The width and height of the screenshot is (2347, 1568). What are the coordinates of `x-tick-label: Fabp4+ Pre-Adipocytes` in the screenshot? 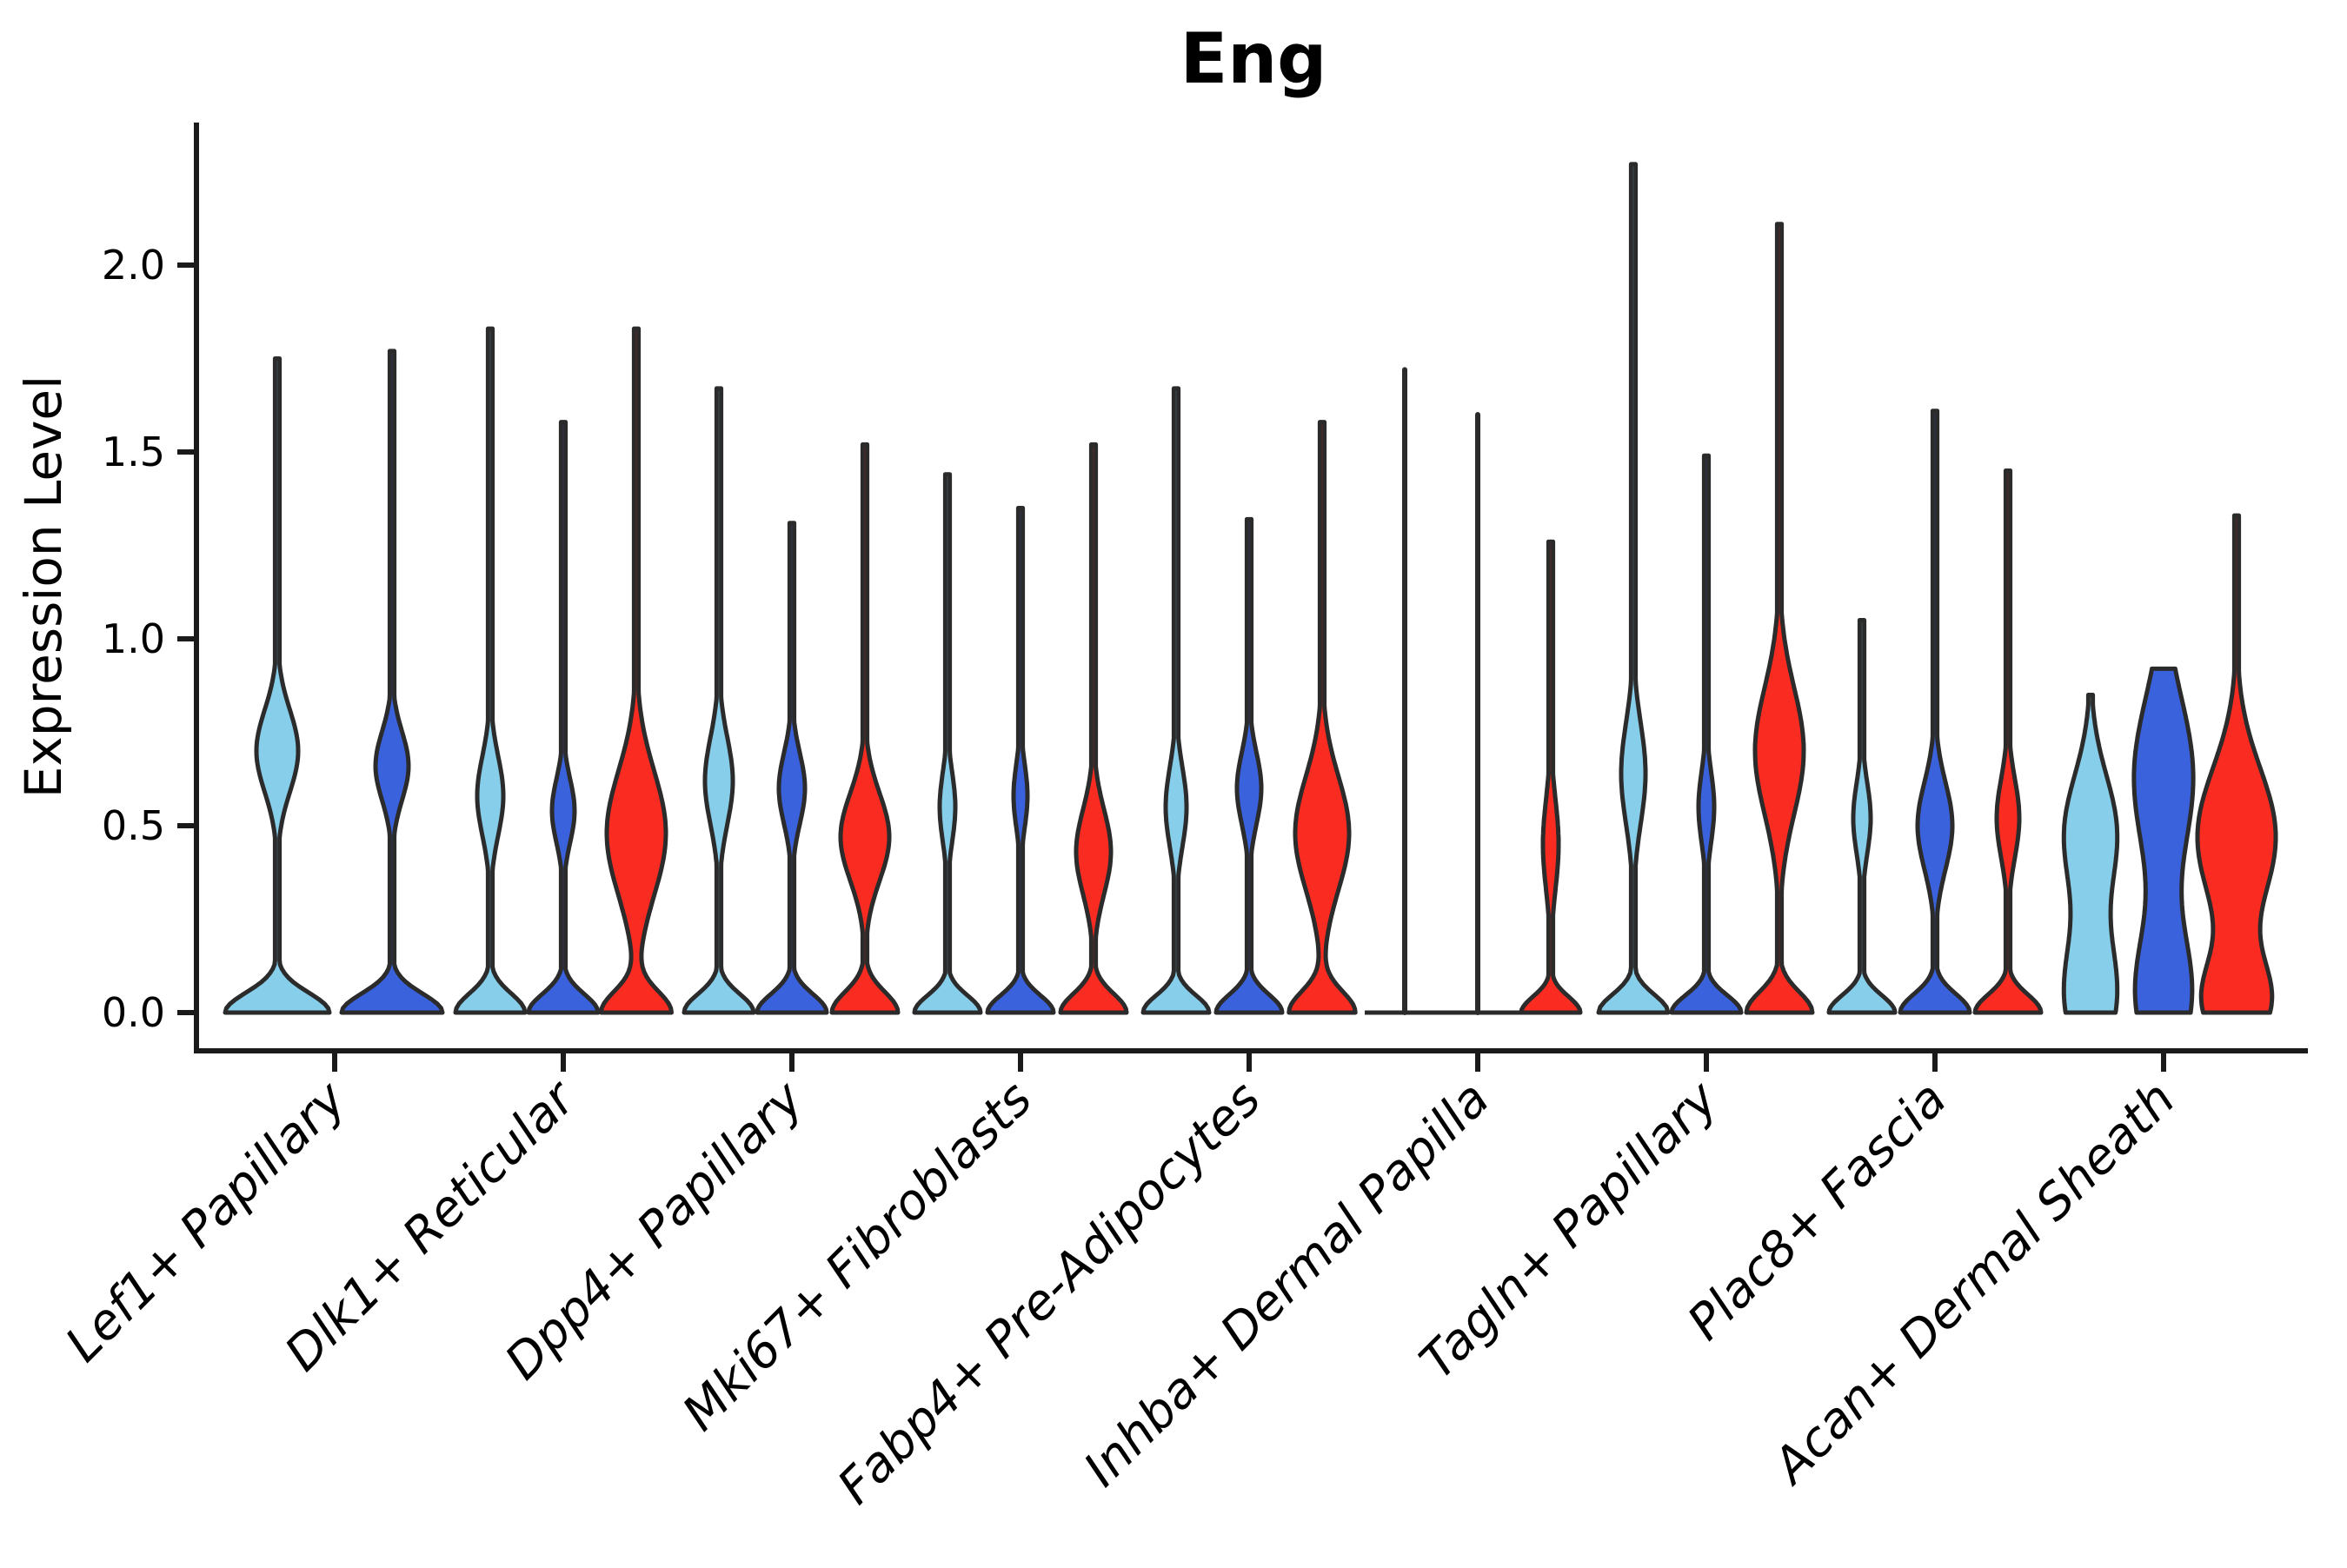 It's located at (1050, 1293).